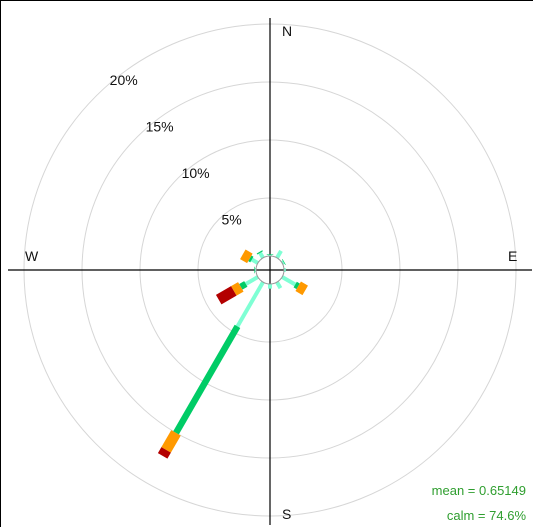 This screenshot has height=528, width=534. Describe the element at coordinates (32, 256) in the screenshot. I see `dir-label-w: W` at that location.